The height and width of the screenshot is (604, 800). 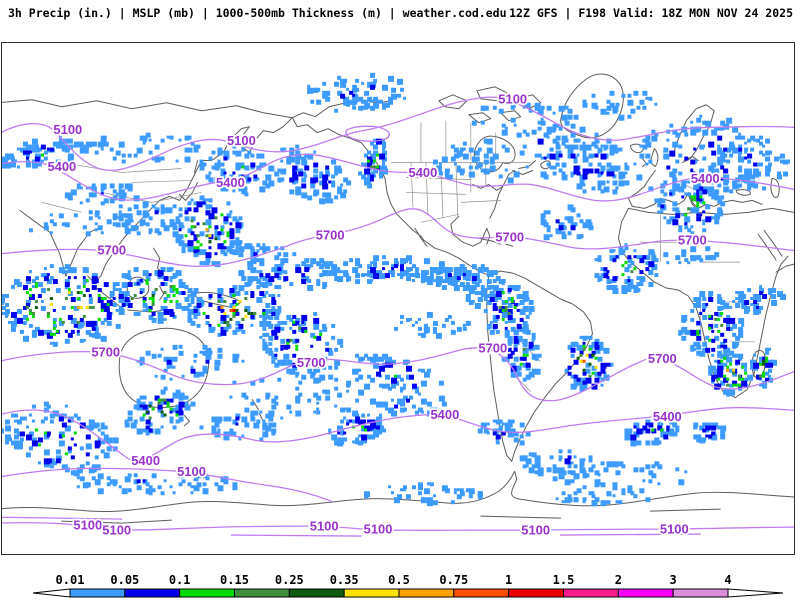 I want to click on colorbar-tick-label: 0.01, so click(x=70, y=580).